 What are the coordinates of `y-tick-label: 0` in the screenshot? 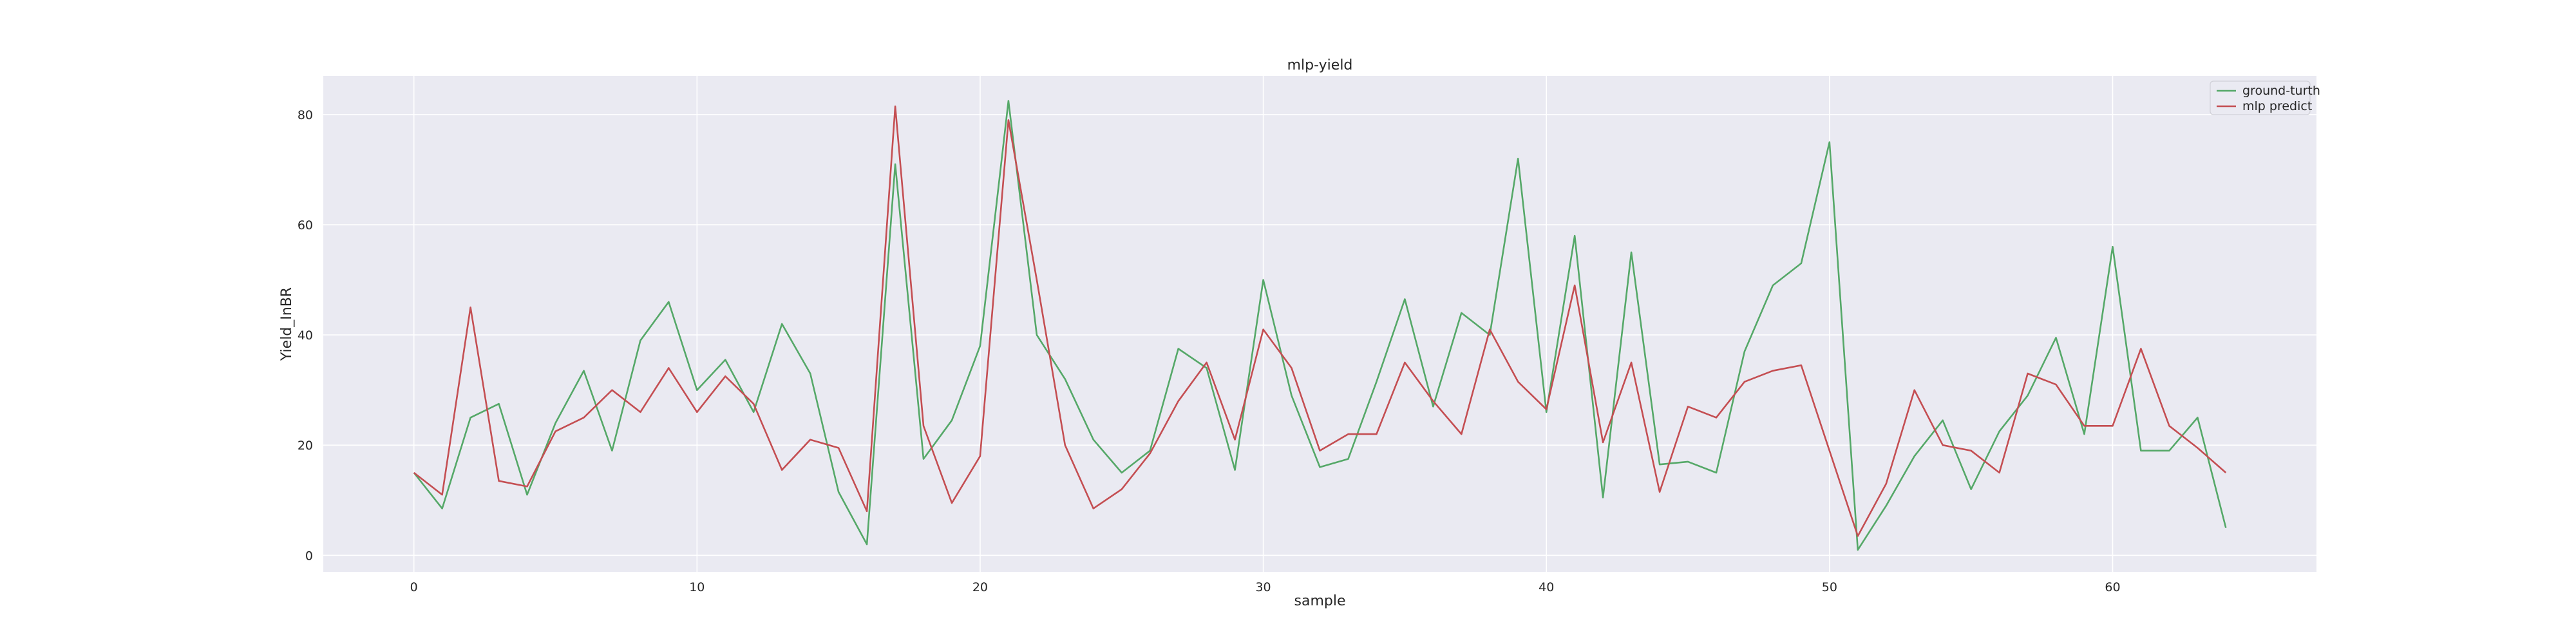 It's located at (309, 556).